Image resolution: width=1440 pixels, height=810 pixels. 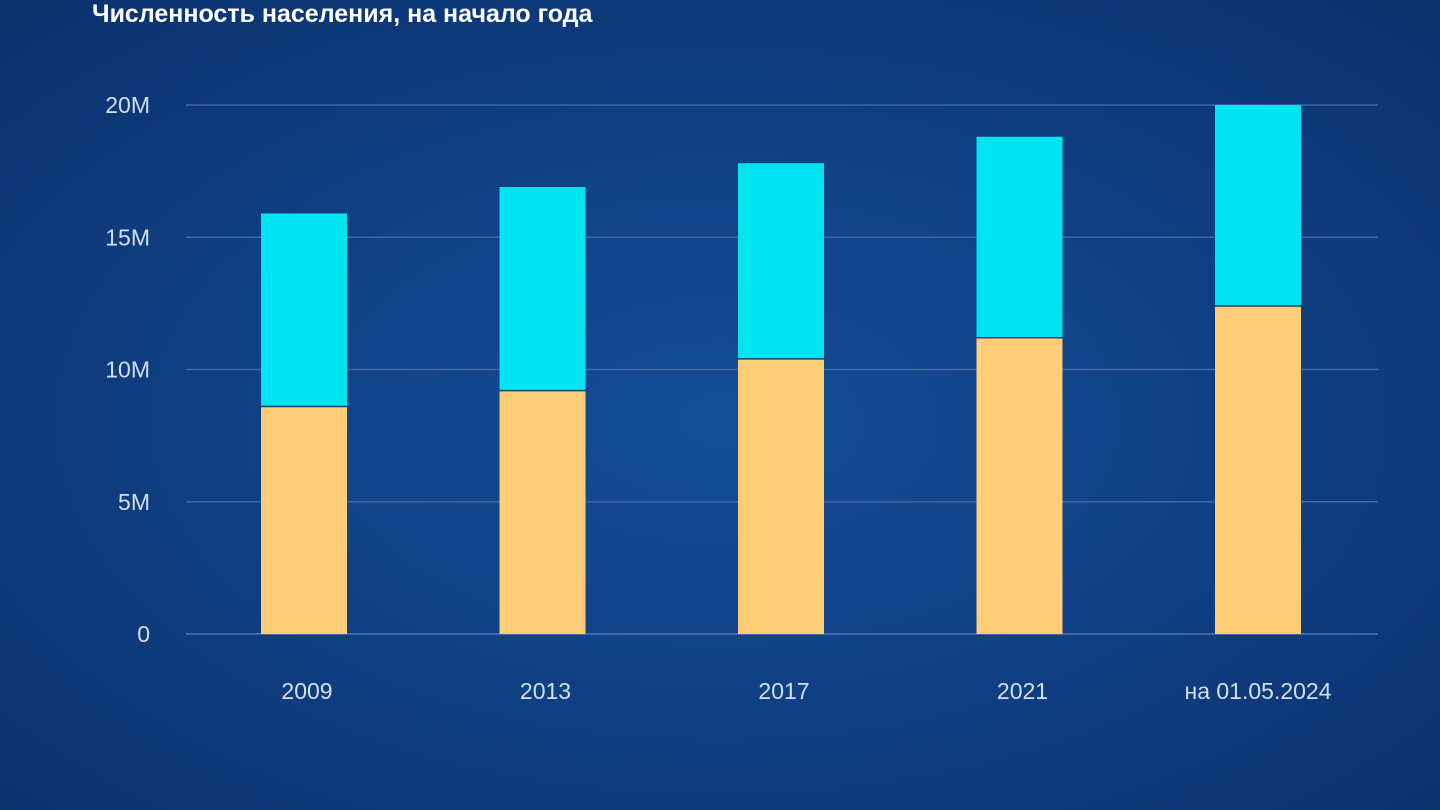 I want to click on y-tick-label: 15M, so click(x=127, y=237).